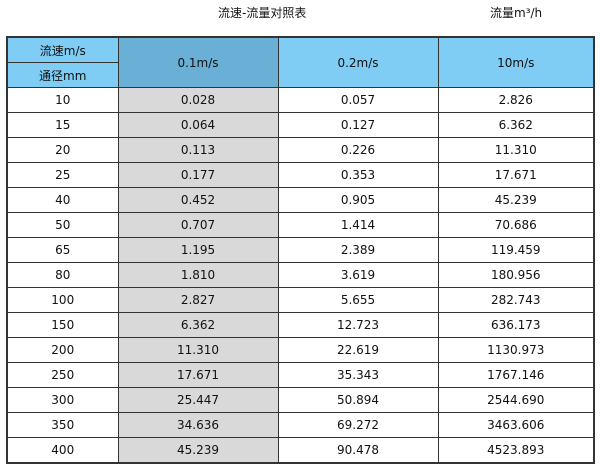  I want to click on flow-cell: 2.389, so click(358, 250).